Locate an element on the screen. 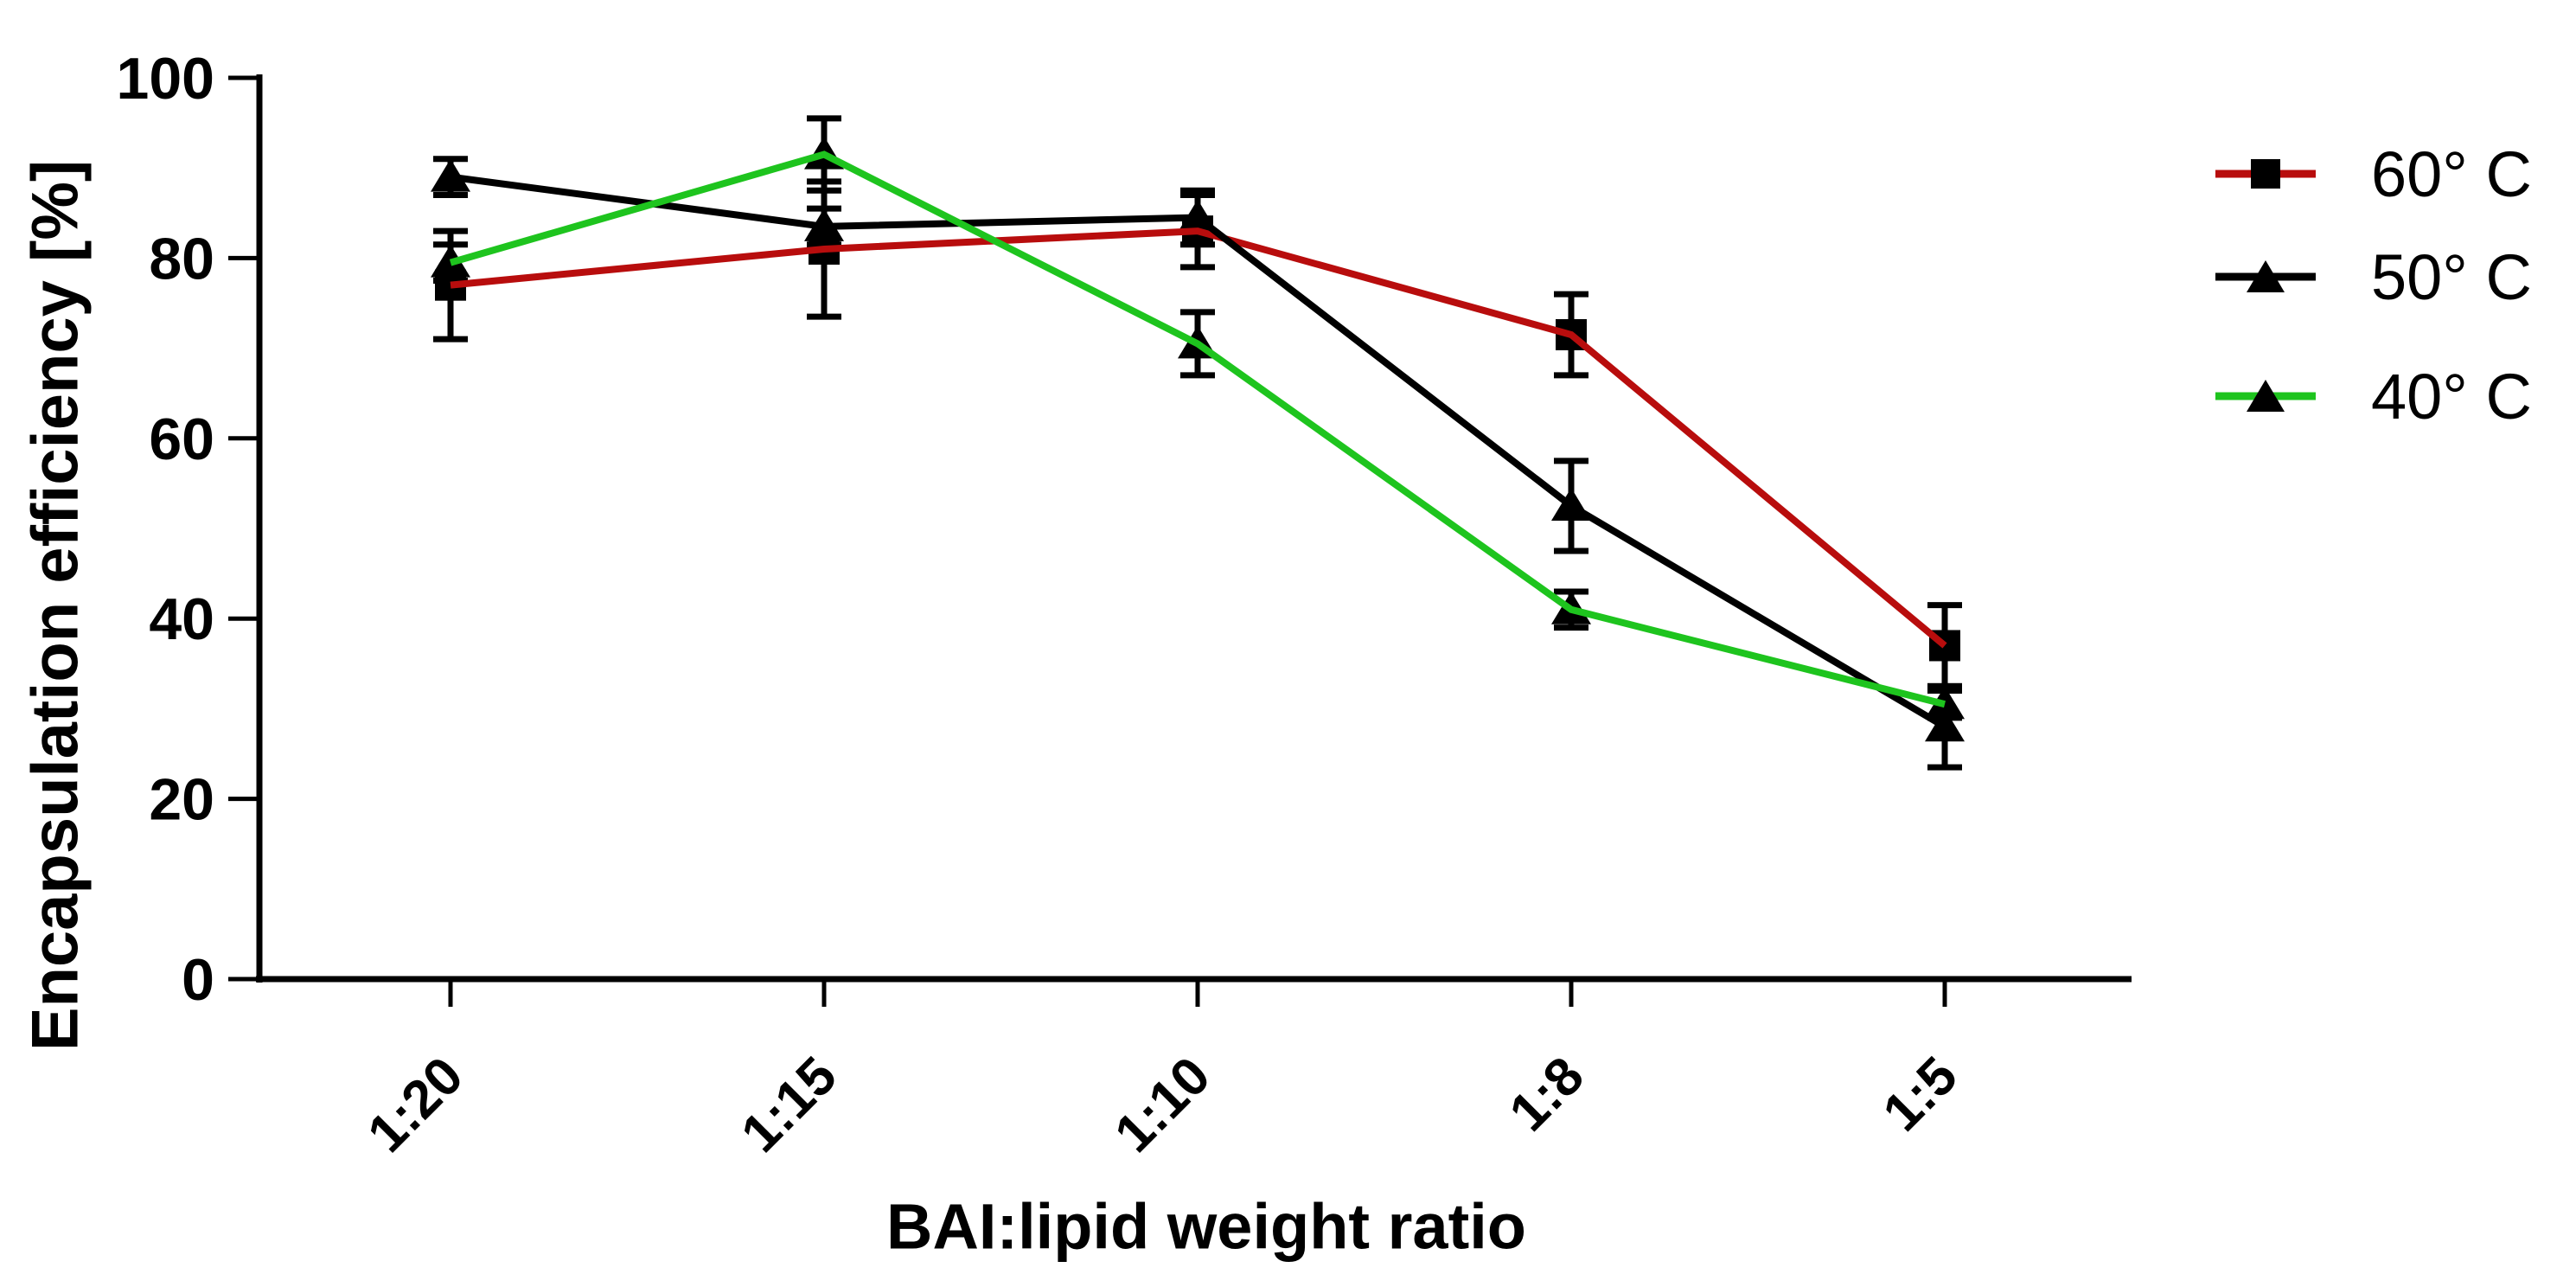 This screenshot has height=1287, width=2576. legend-item-40c: 40° C is located at coordinates (2371, 396).